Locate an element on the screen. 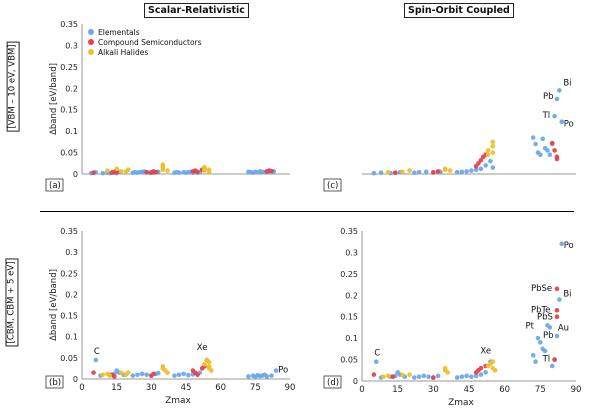 Image resolution: width=598 pixels, height=411 pixels. x-tick-label: 45 is located at coordinates (469, 390).